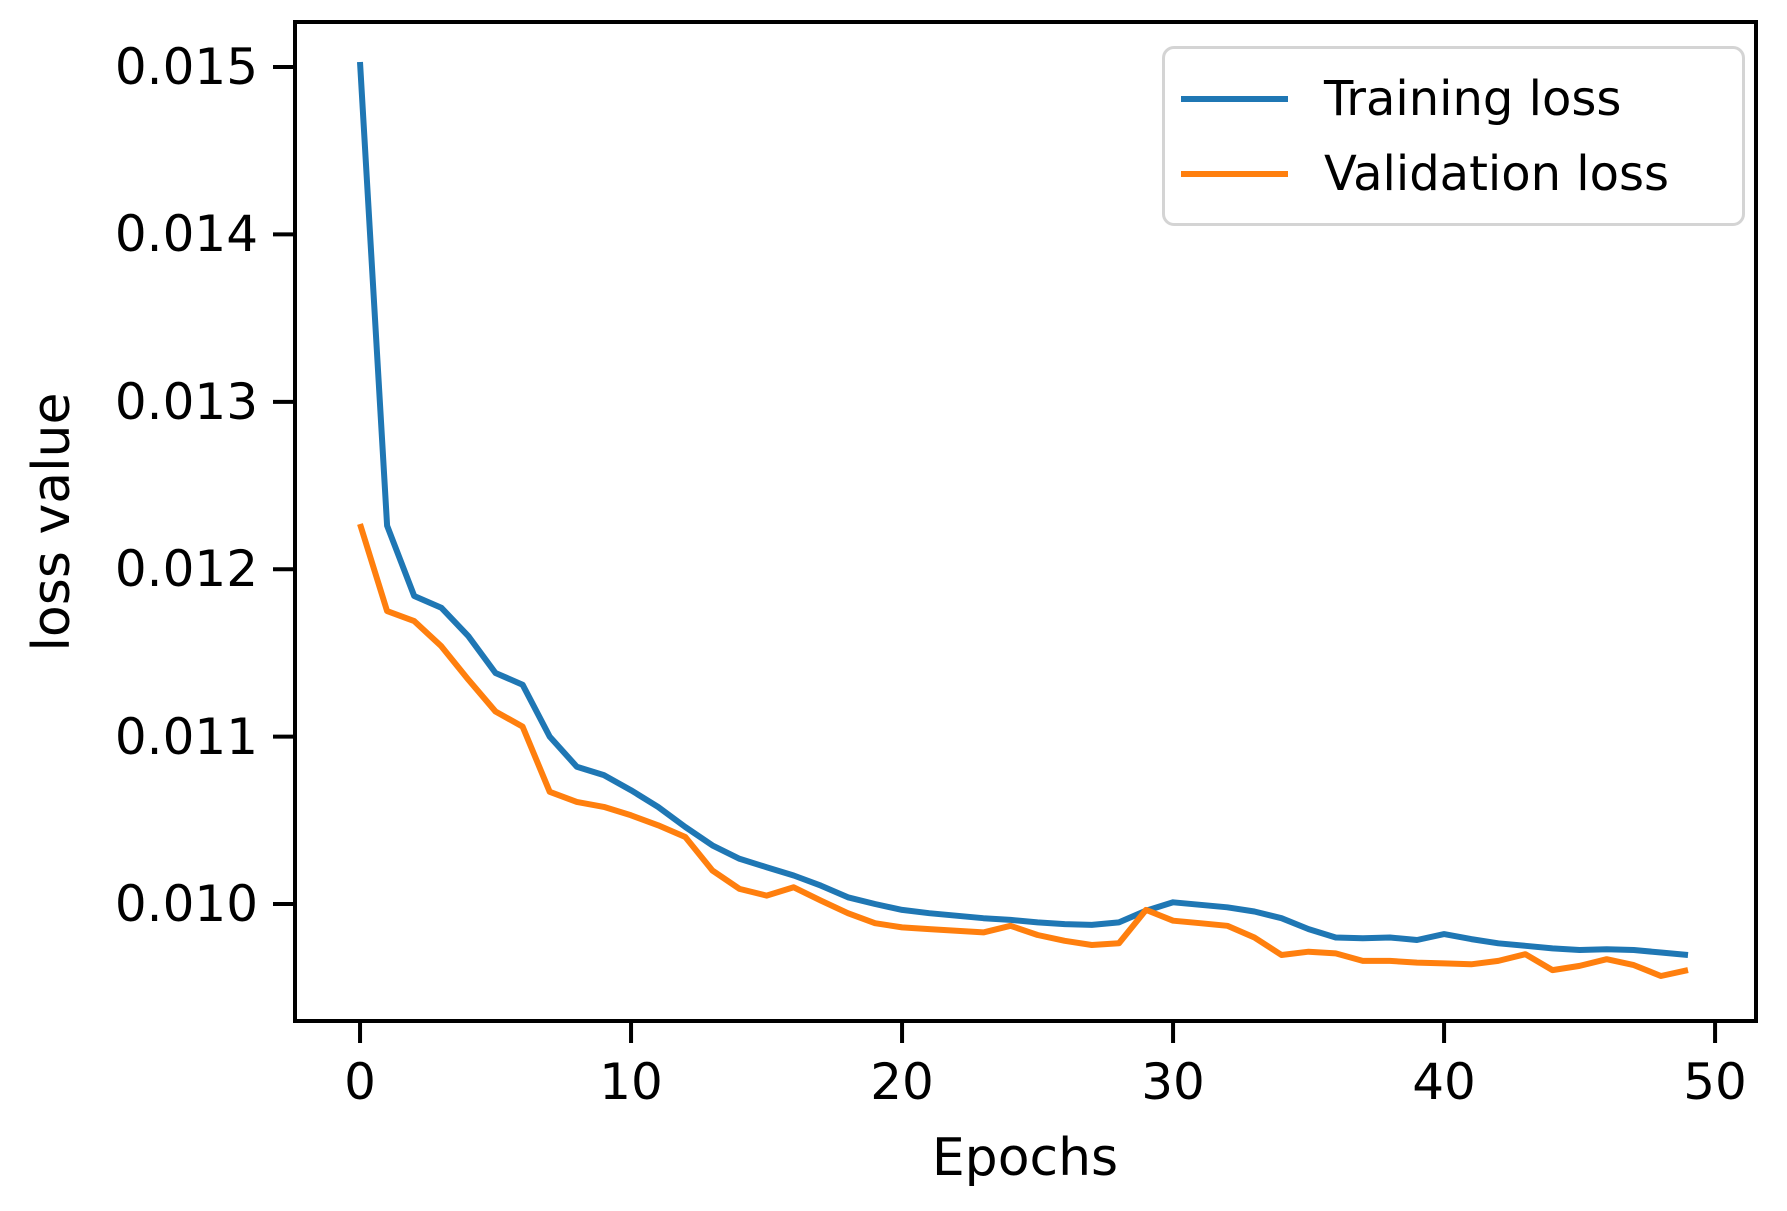  I want to click on x-tick-label: 10, so click(631, 1082).